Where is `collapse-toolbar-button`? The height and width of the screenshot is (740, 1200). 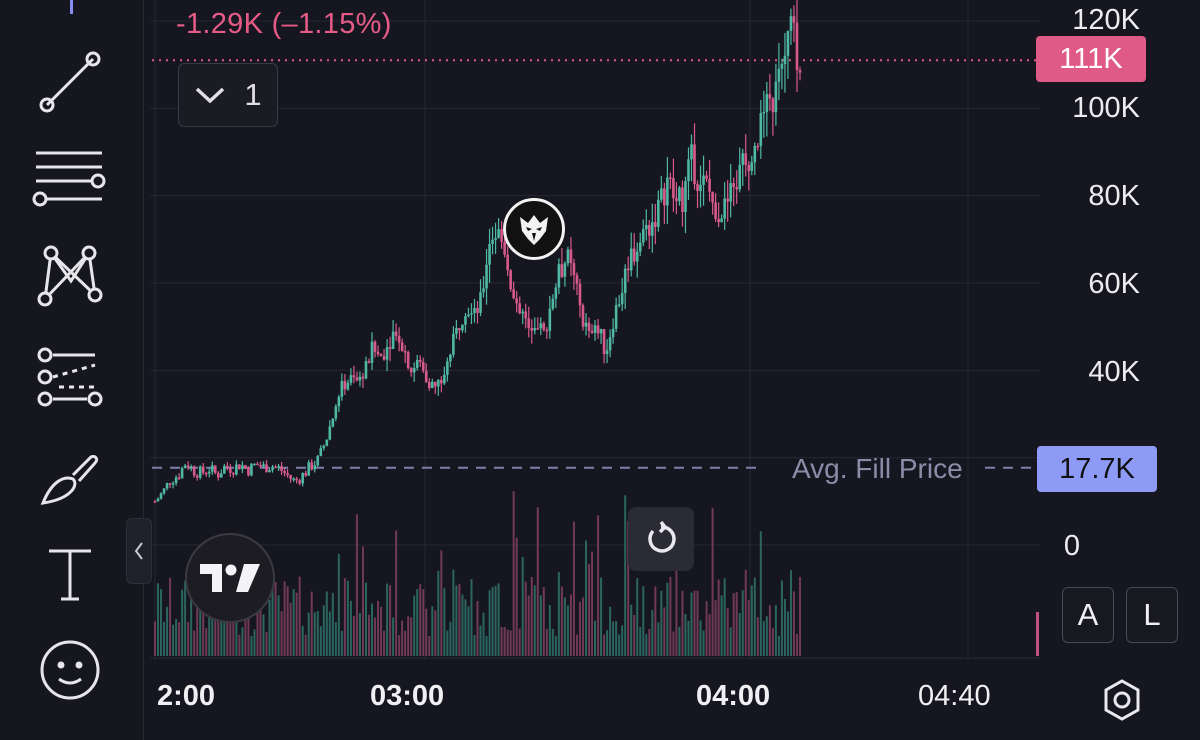
collapse-toolbar-button is located at coordinates (139, 551).